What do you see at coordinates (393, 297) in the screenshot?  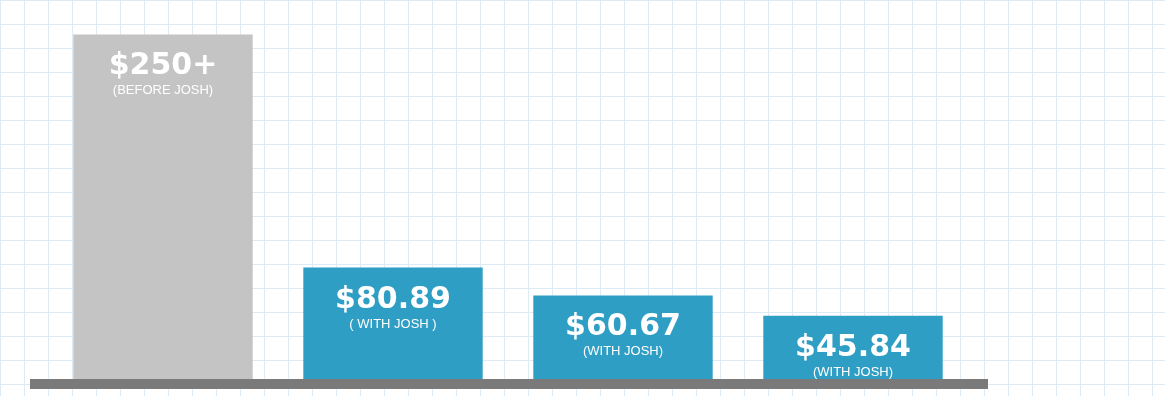 I see `data-label: $80.89` at bounding box center [393, 297].